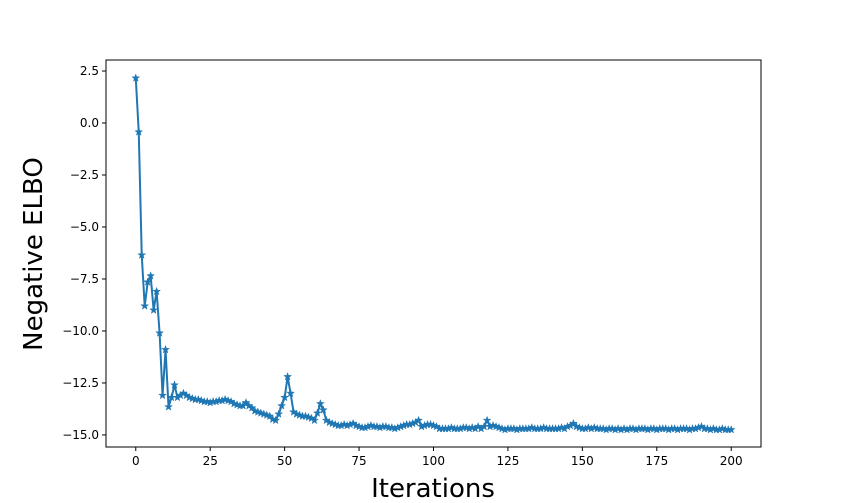 This screenshot has width=846, height=503. What do you see at coordinates (656, 461) in the screenshot?
I see `x-tick-label: 175` at bounding box center [656, 461].